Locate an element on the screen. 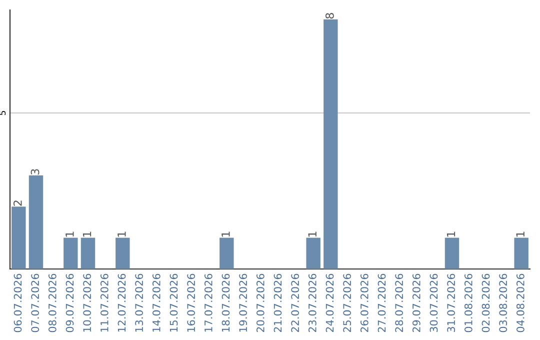  x-tick-label: 22.07.2026 is located at coordinates (295, 303).